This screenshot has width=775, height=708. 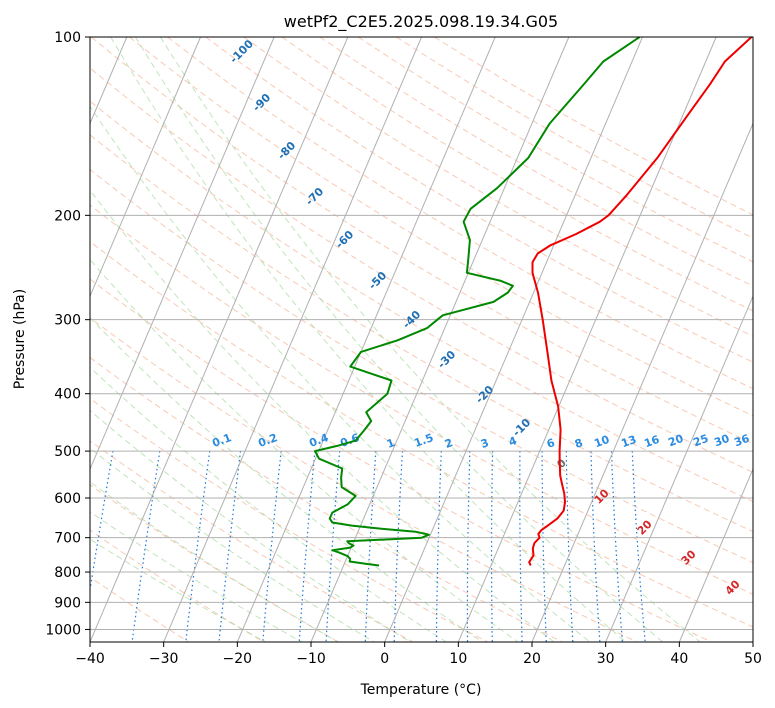 I want to click on x-tick-label: −20, so click(x=238, y=659).